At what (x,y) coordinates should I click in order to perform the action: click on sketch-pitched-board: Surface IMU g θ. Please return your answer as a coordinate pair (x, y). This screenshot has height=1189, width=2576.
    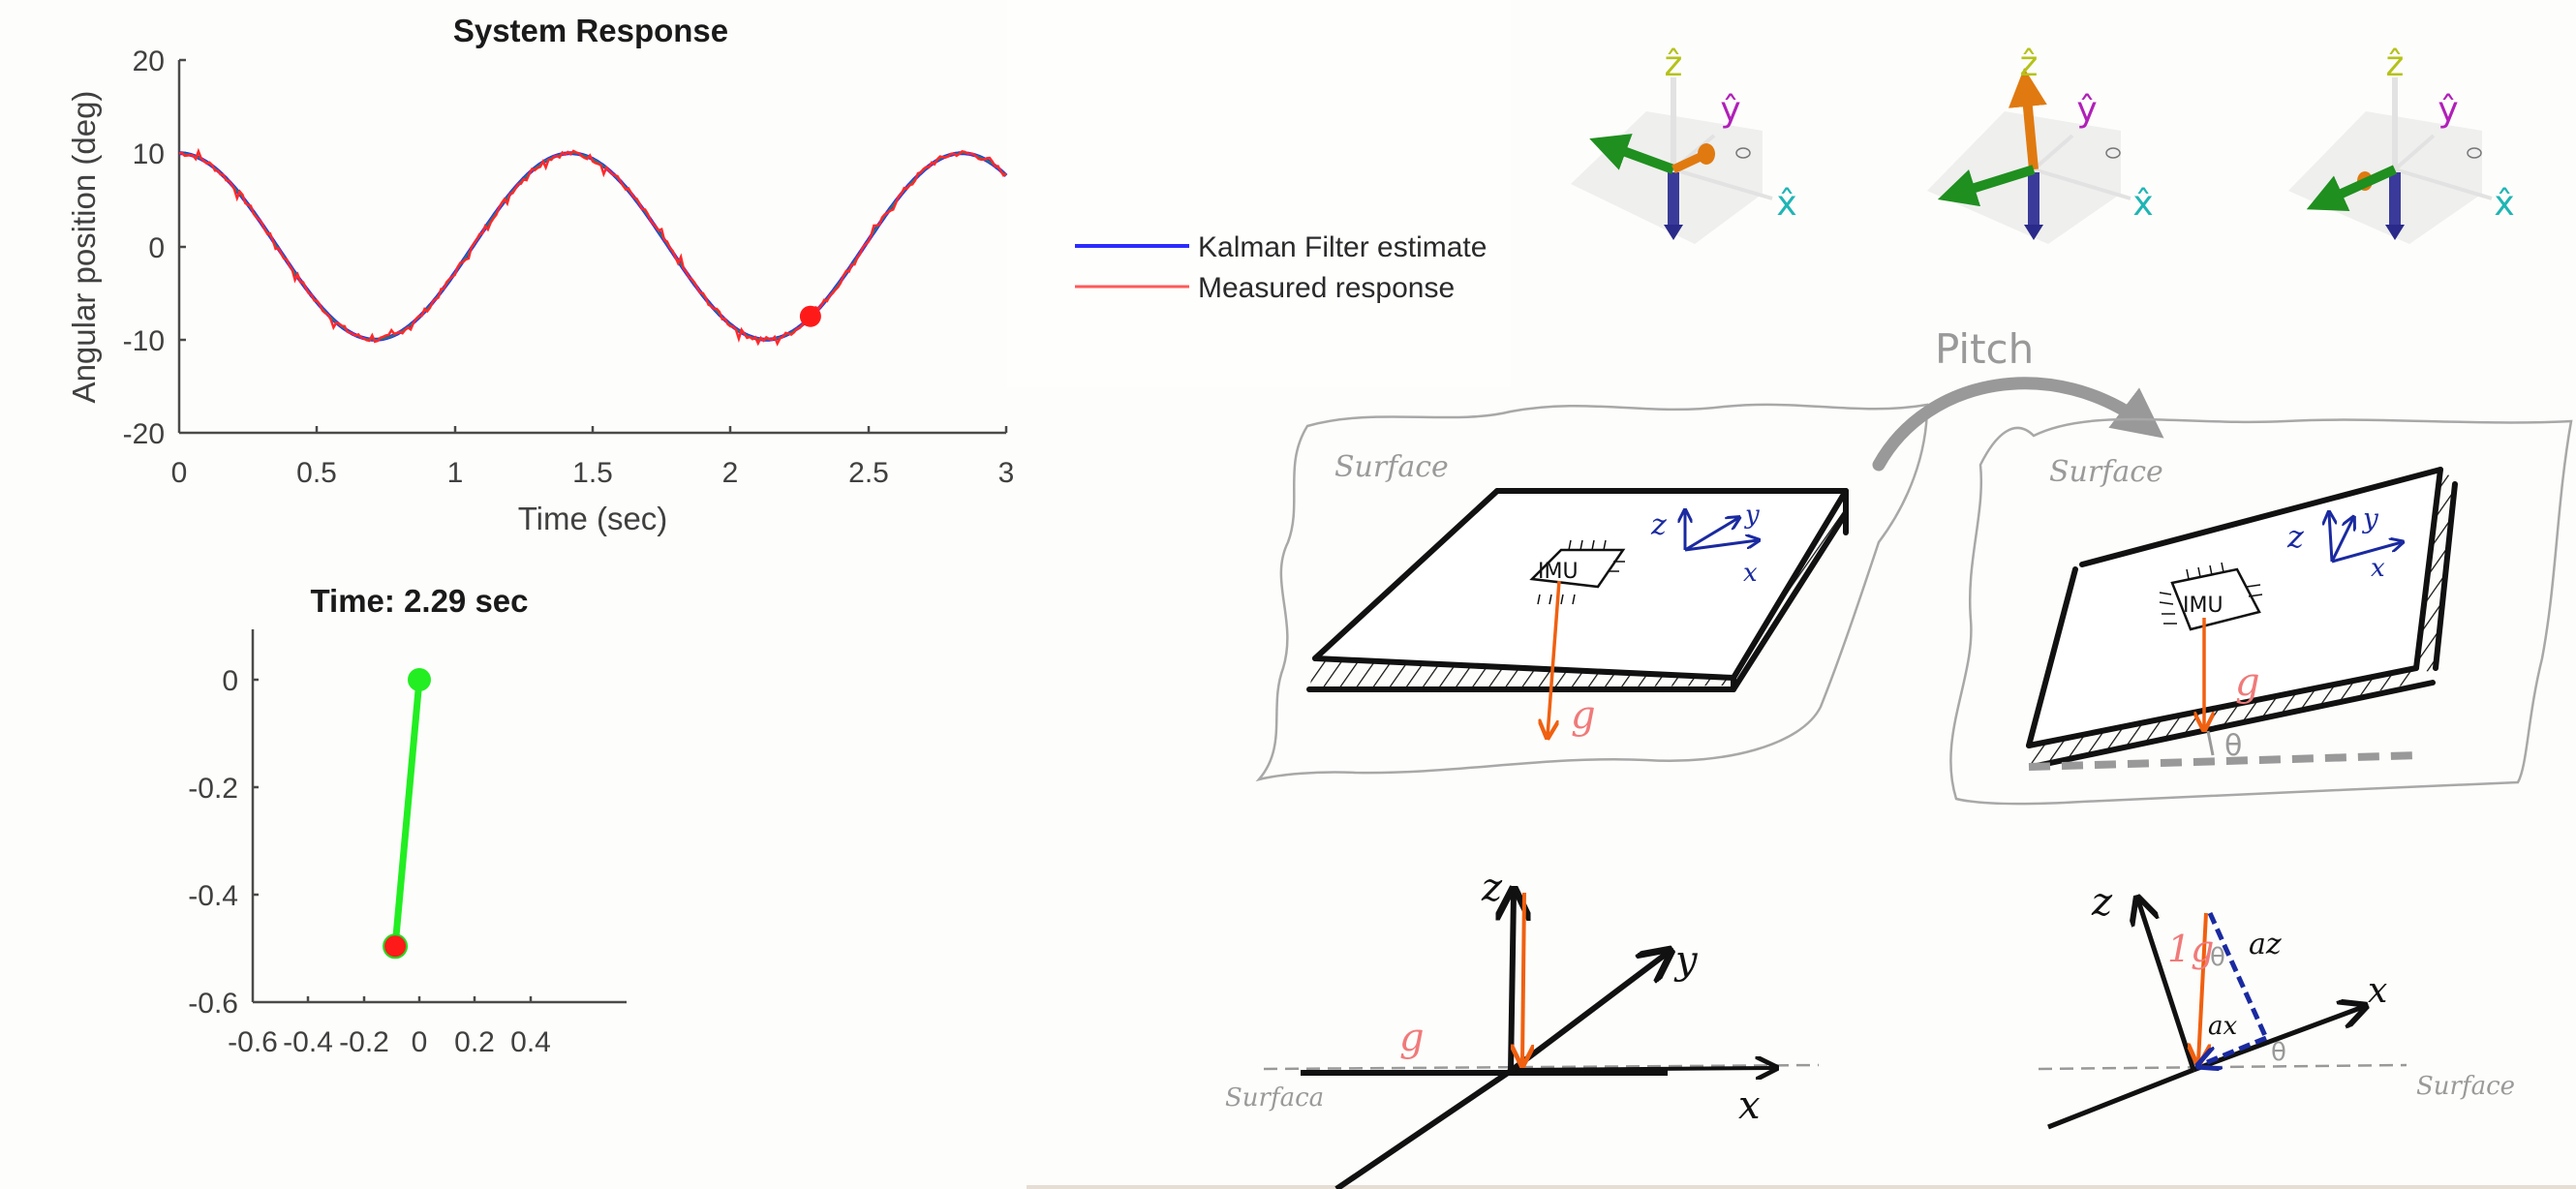
    Looking at the image, I should click on (2261, 611).